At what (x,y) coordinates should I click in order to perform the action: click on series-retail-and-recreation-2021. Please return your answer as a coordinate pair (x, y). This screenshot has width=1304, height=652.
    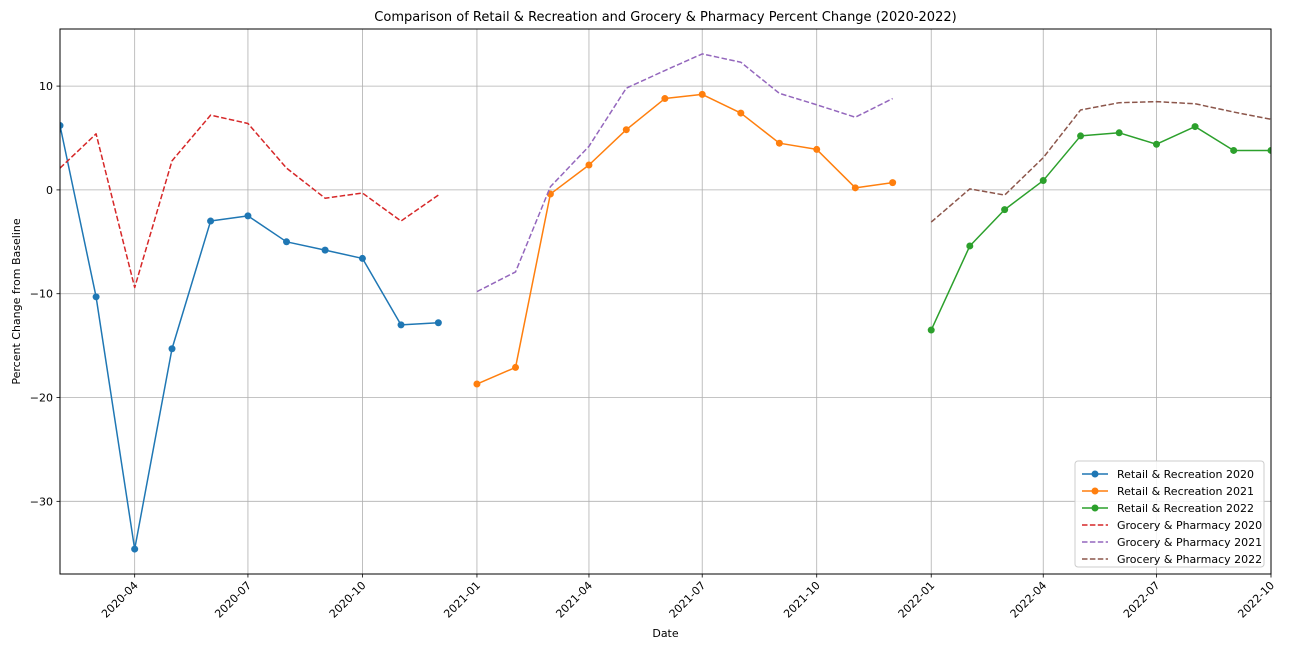
    Looking at the image, I should click on (685, 239).